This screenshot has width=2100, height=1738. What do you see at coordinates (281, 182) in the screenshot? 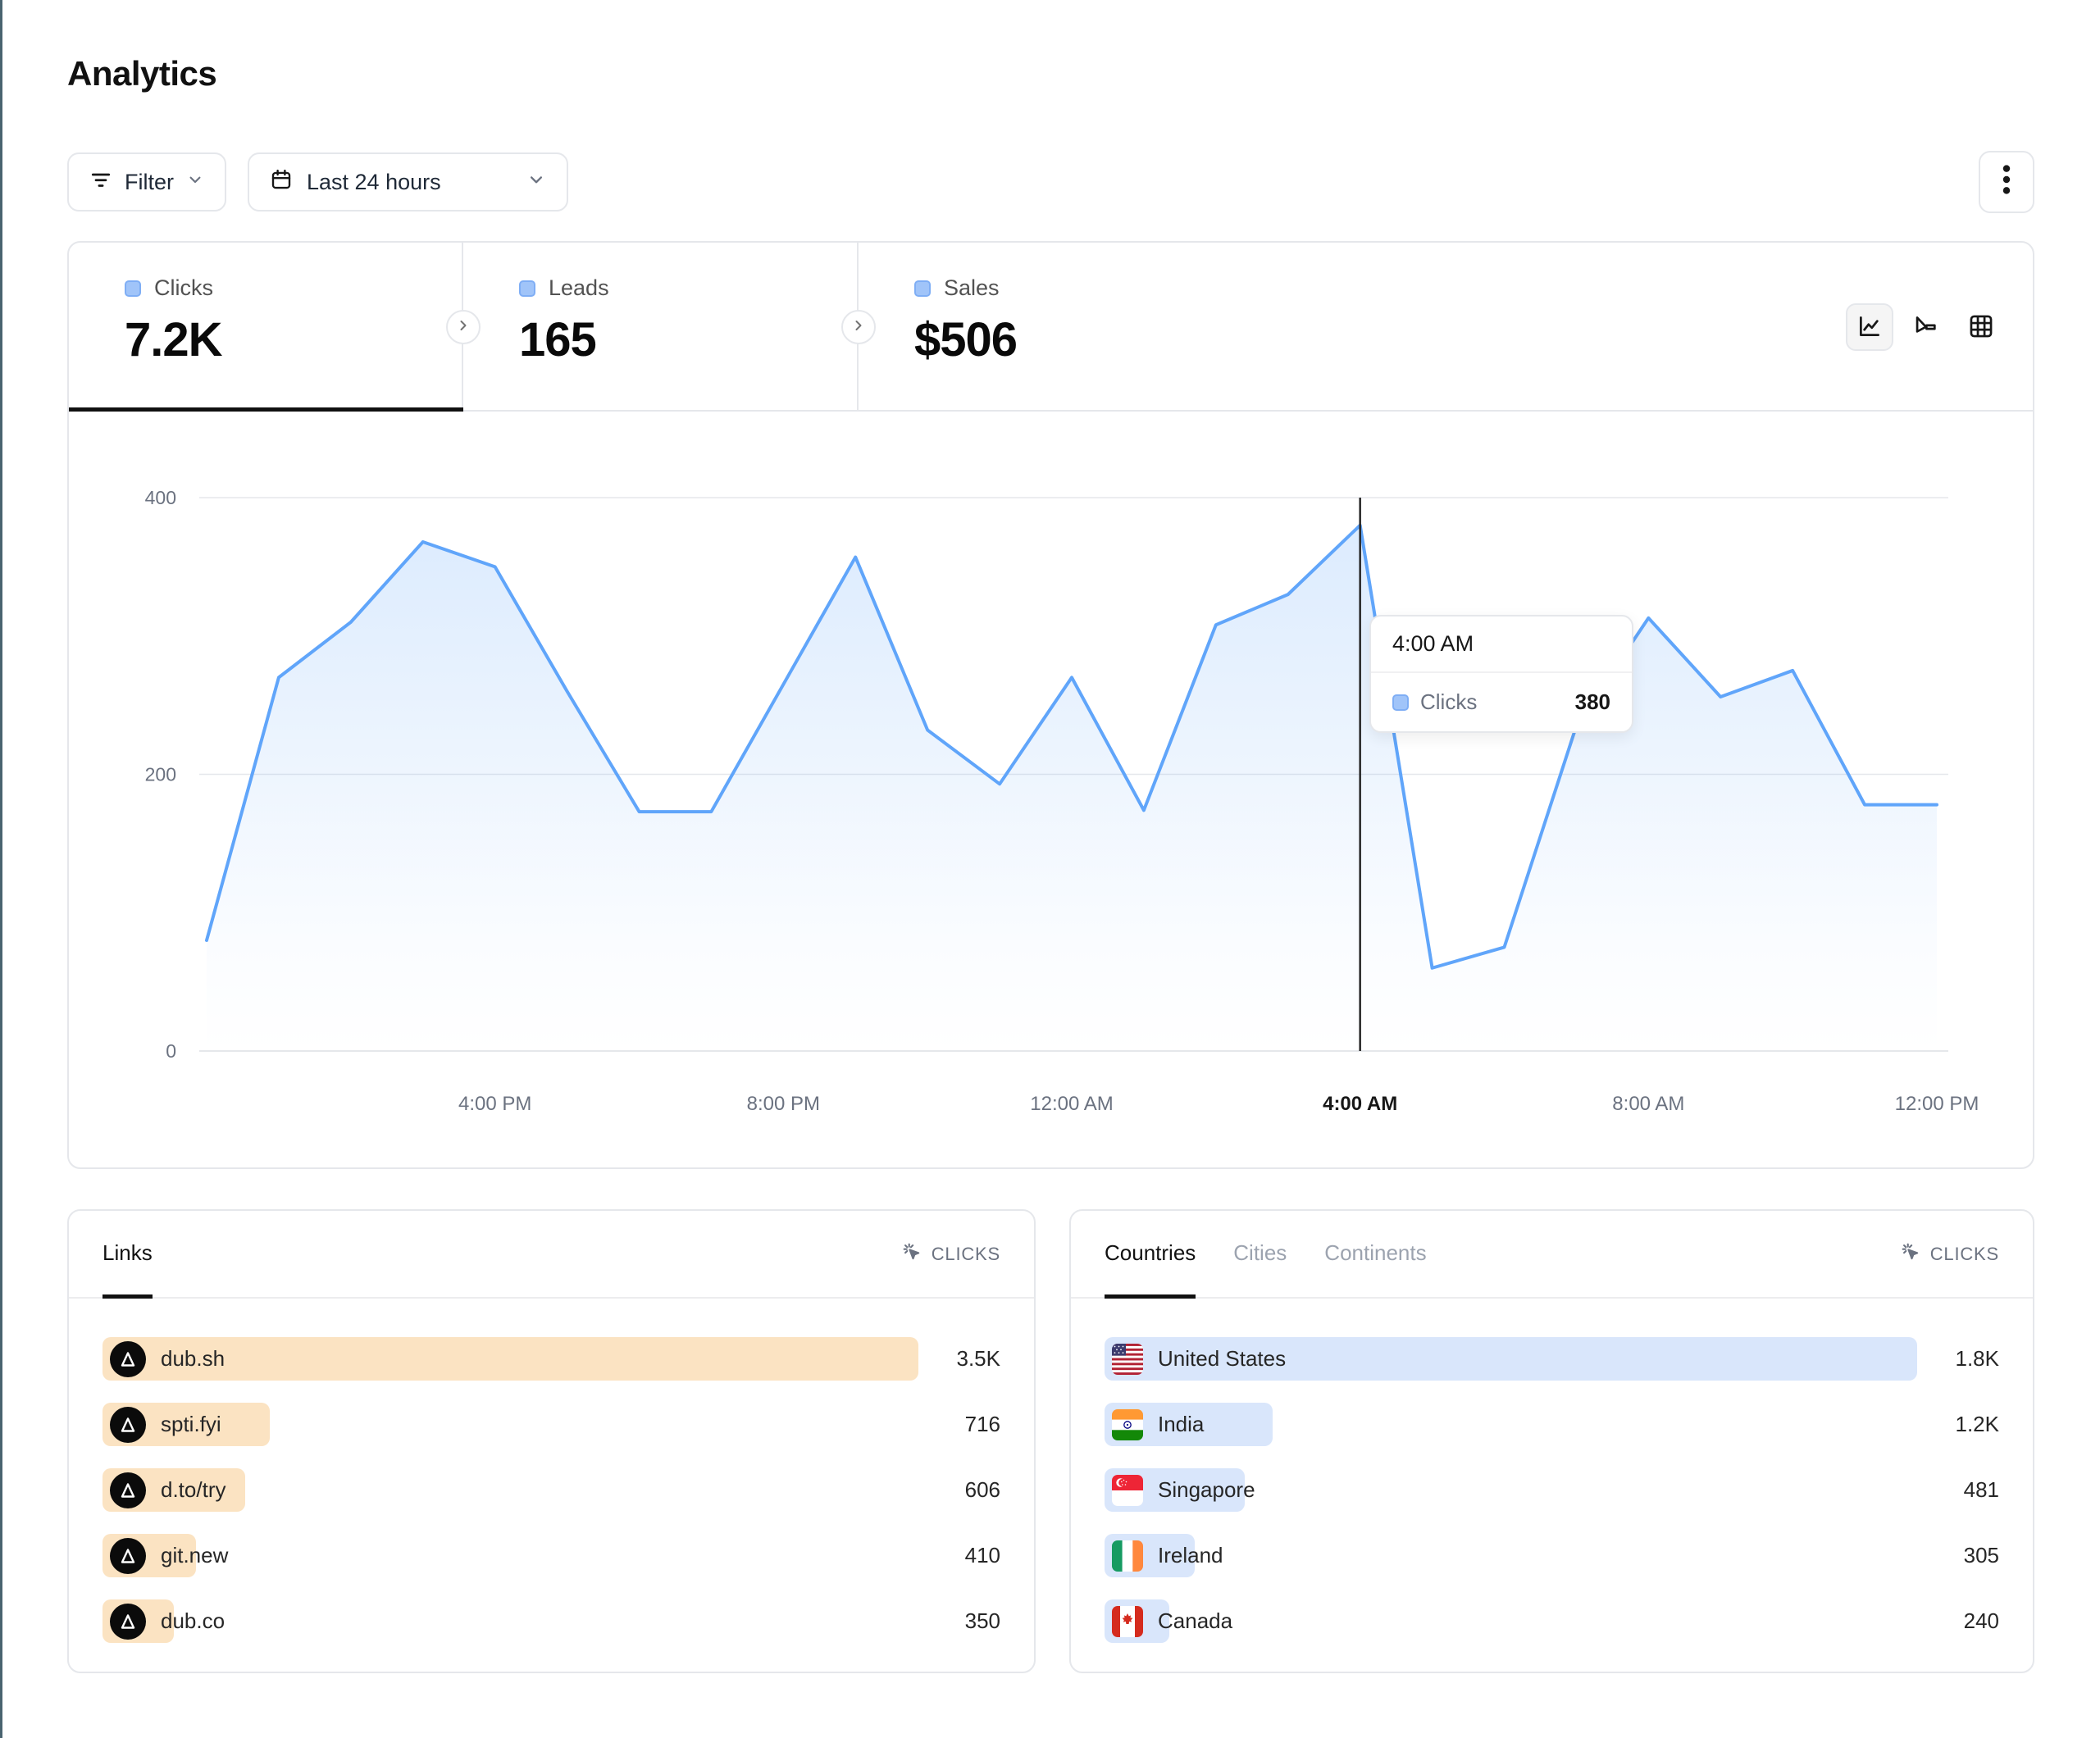
I see `calendar-icon` at bounding box center [281, 182].